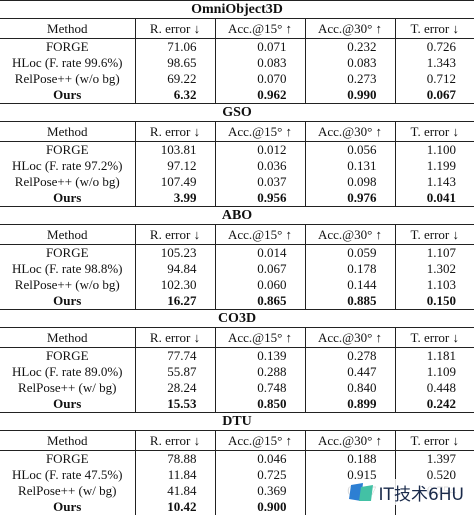 Image resolution: width=474 pixels, height=515 pixels. I want to click on data-row: HLoc (F. rate 97.2%) 97.12 0.036 0.131 1.199, so click(237, 166).